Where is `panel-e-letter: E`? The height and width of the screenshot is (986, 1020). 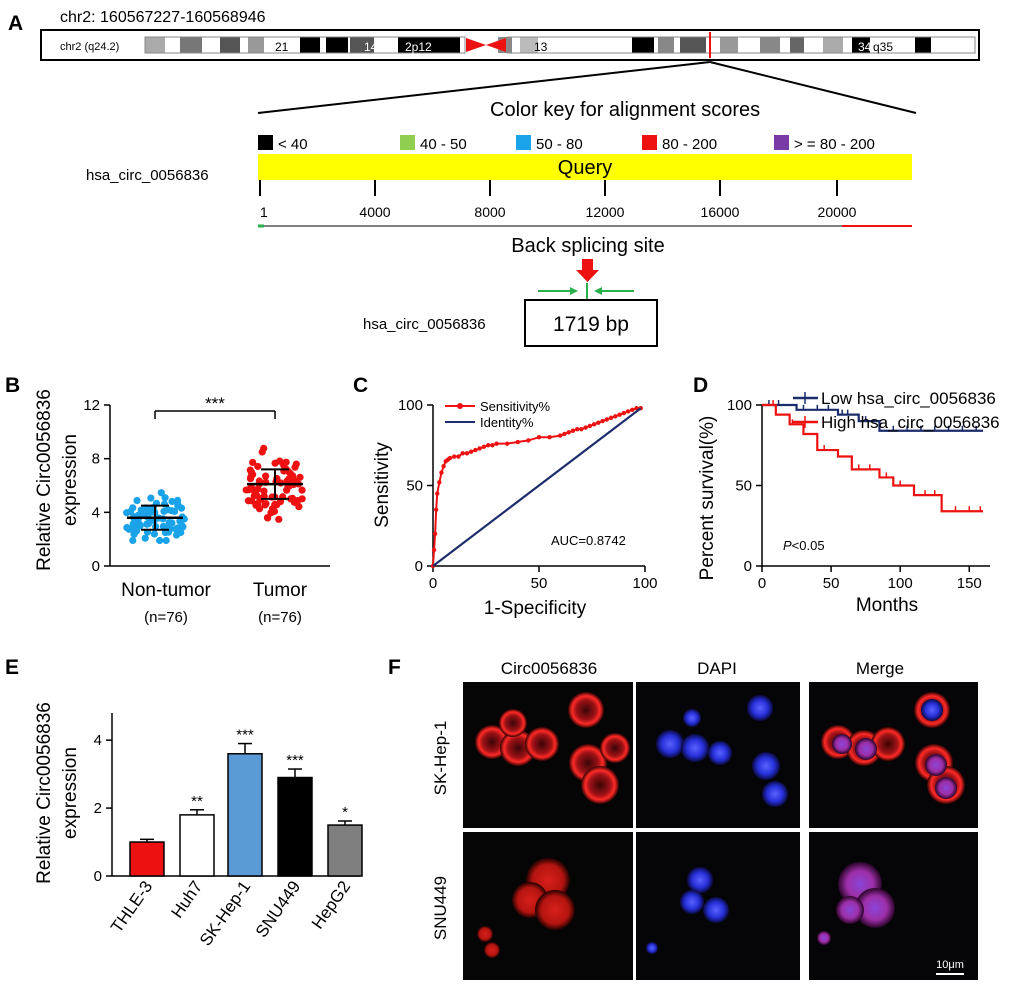
panel-e-letter: E is located at coordinates (12, 667).